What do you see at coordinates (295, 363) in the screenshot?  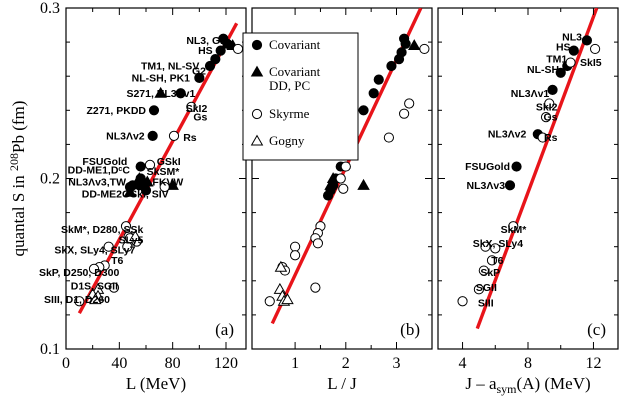 I see `x-tick-label: 1` at bounding box center [295, 363].